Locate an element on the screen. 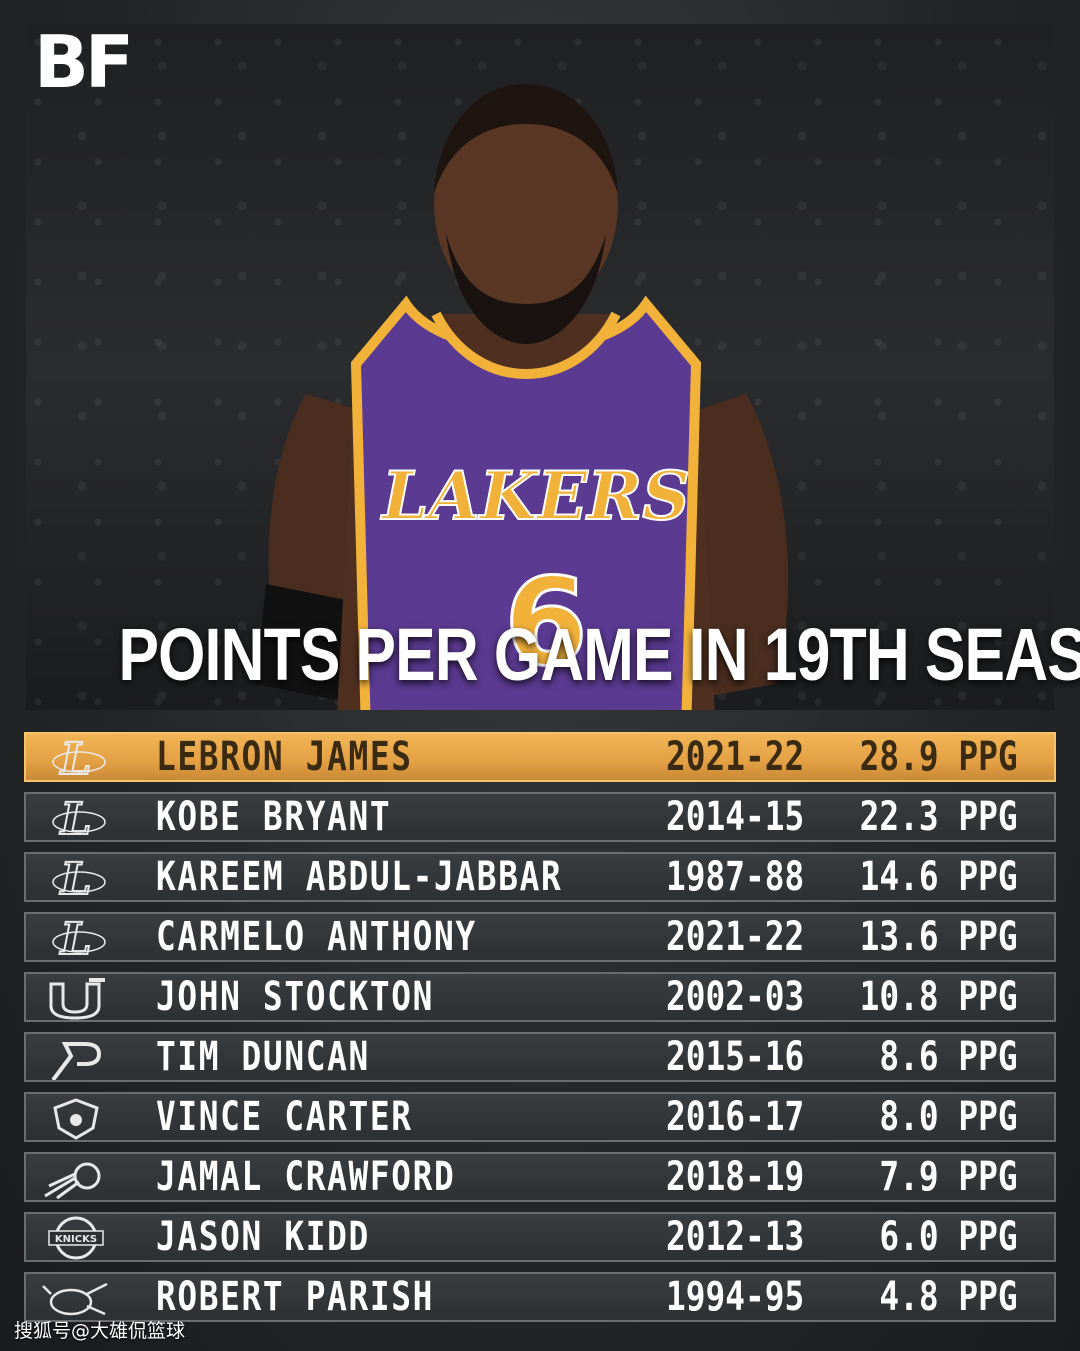  table-row: JAMAL CRAWFORD 2018-19 7.9 PPG is located at coordinates (540, 1177).